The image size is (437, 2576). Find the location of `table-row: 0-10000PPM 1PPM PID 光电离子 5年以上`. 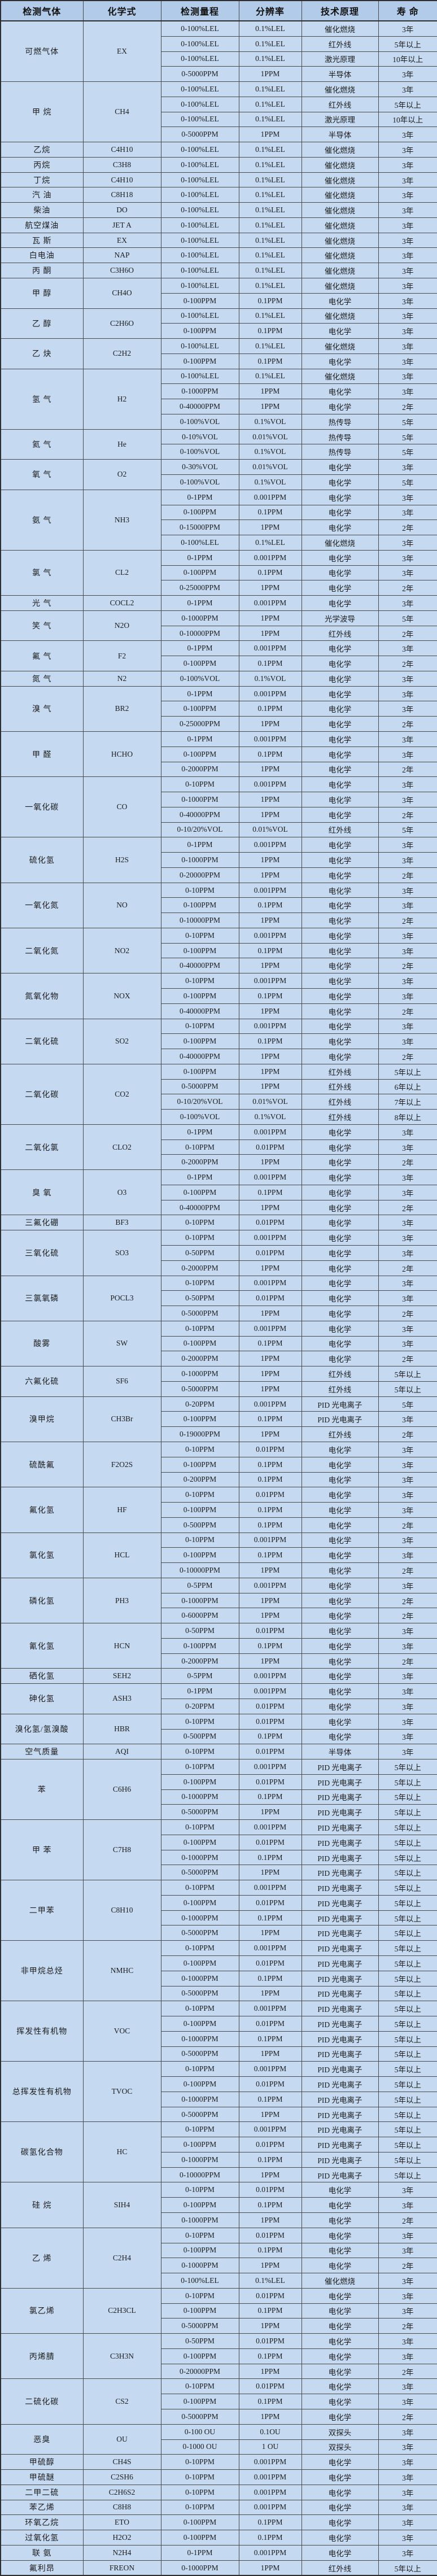

table-row: 0-10000PPM 1PPM PID 光电离子 5年以上 is located at coordinates (219, 2175).